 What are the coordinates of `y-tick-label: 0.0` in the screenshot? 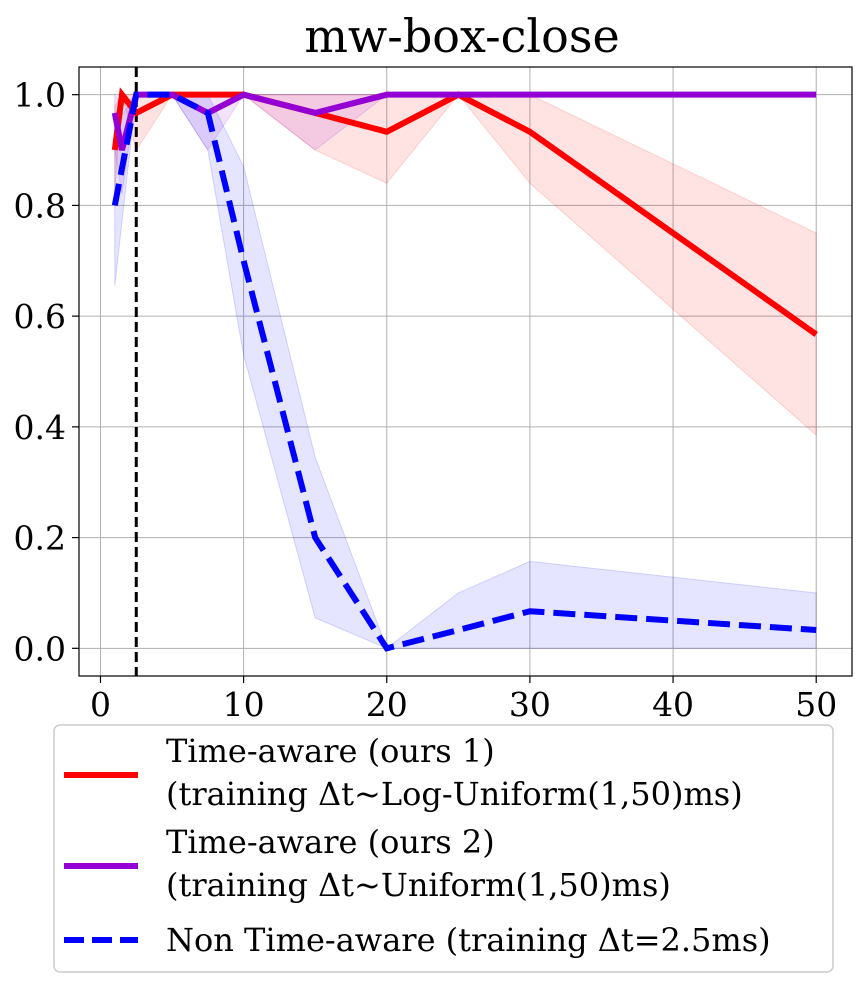 It's located at (40, 648).